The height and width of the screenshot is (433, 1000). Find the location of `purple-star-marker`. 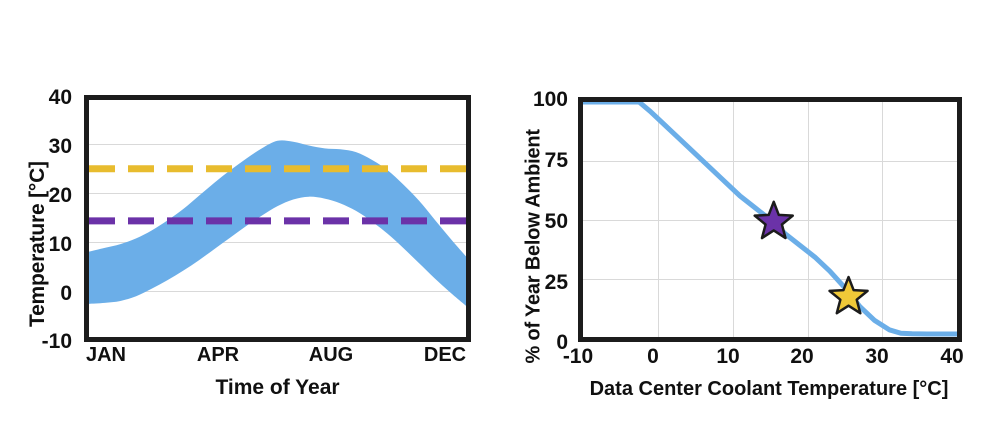

purple-star-marker is located at coordinates (774, 220).